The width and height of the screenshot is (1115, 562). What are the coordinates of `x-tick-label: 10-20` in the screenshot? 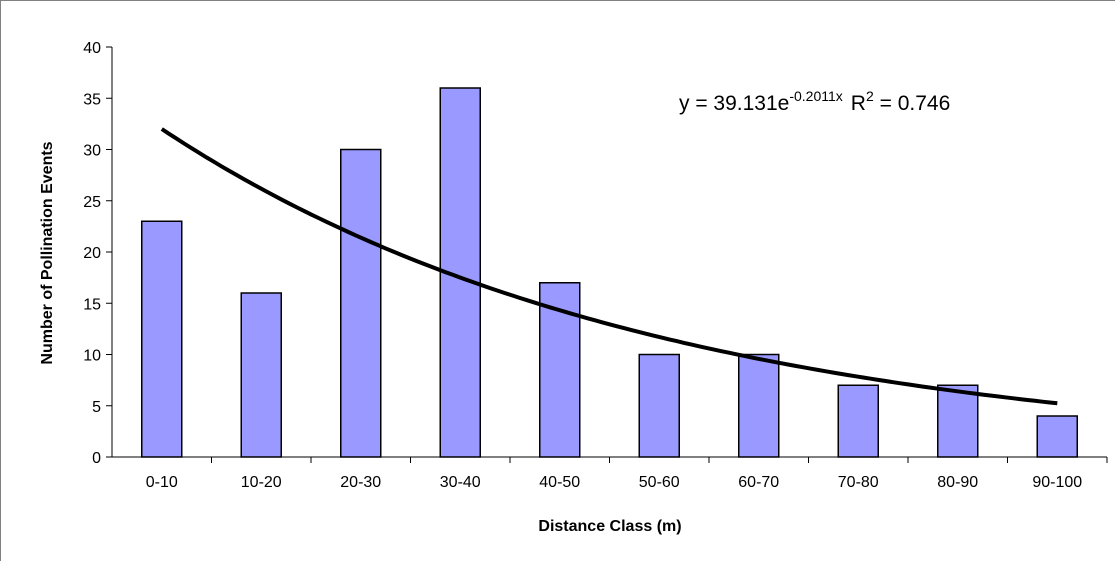 It's located at (261, 482).